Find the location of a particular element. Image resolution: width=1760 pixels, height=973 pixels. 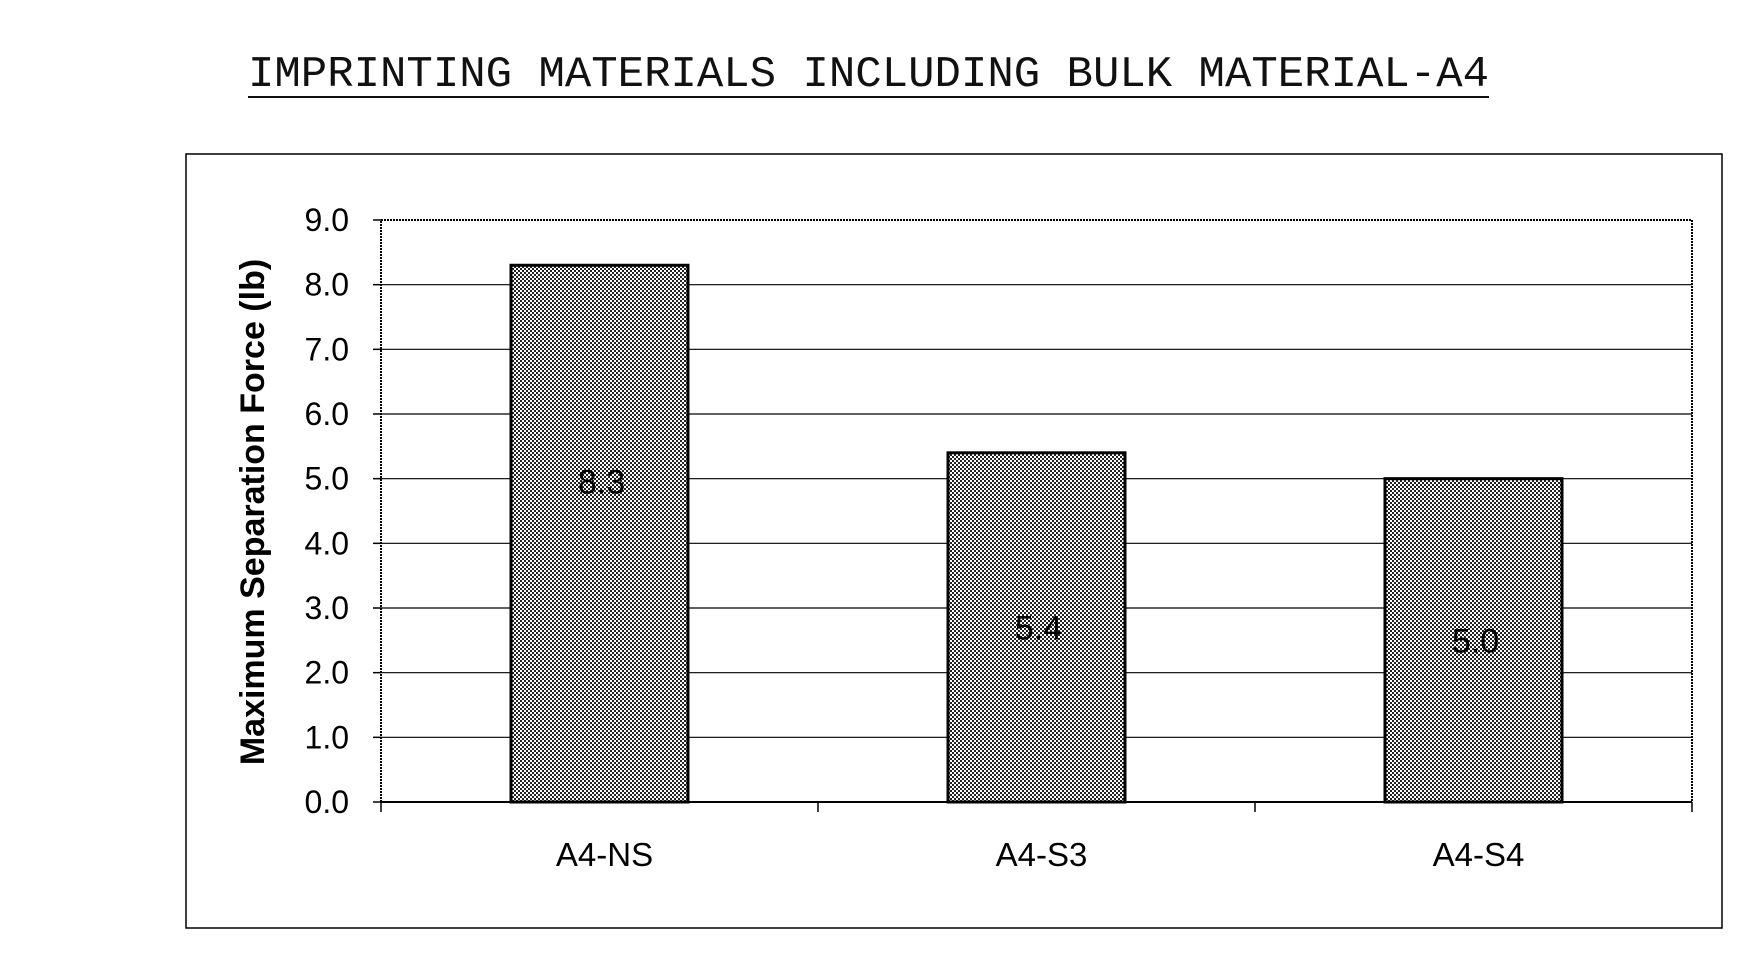

y-tick-label: 2.0 is located at coordinates (327, 673).